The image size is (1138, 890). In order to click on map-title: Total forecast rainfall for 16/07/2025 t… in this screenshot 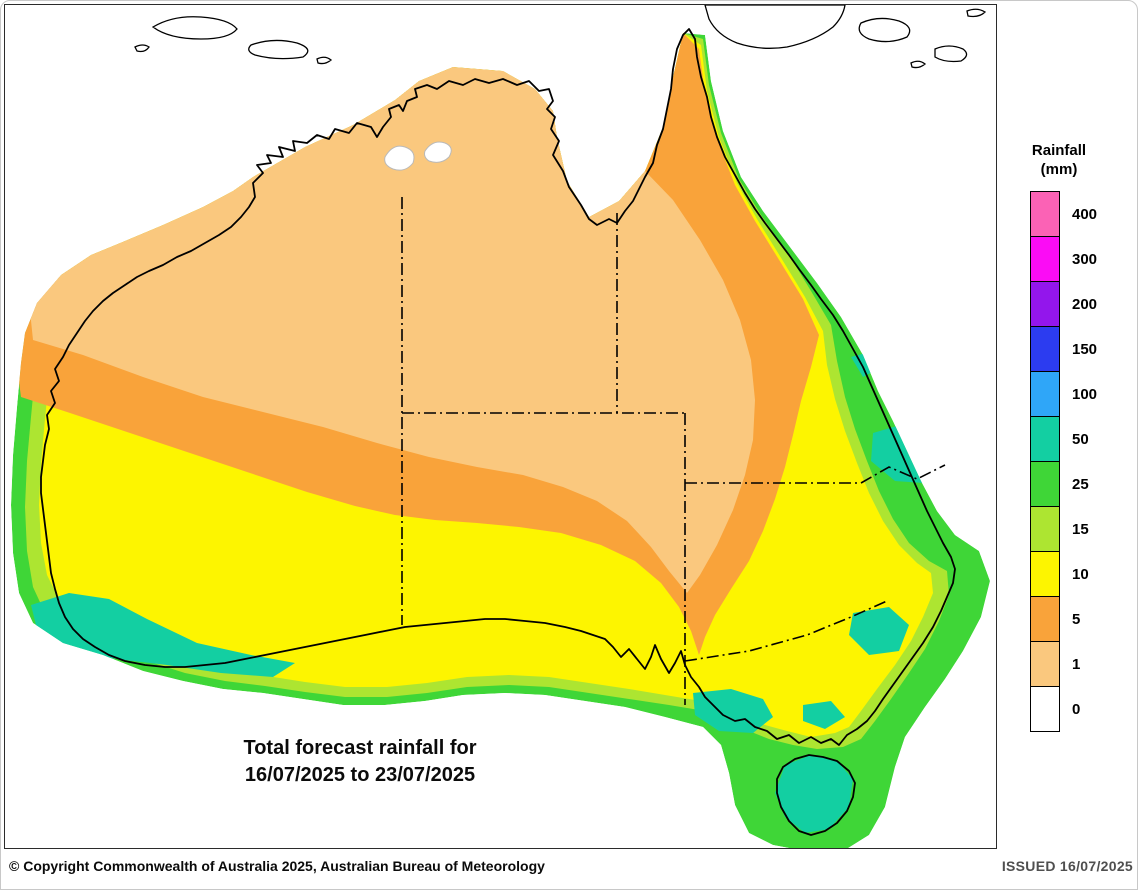, I will do `click(360, 762)`.